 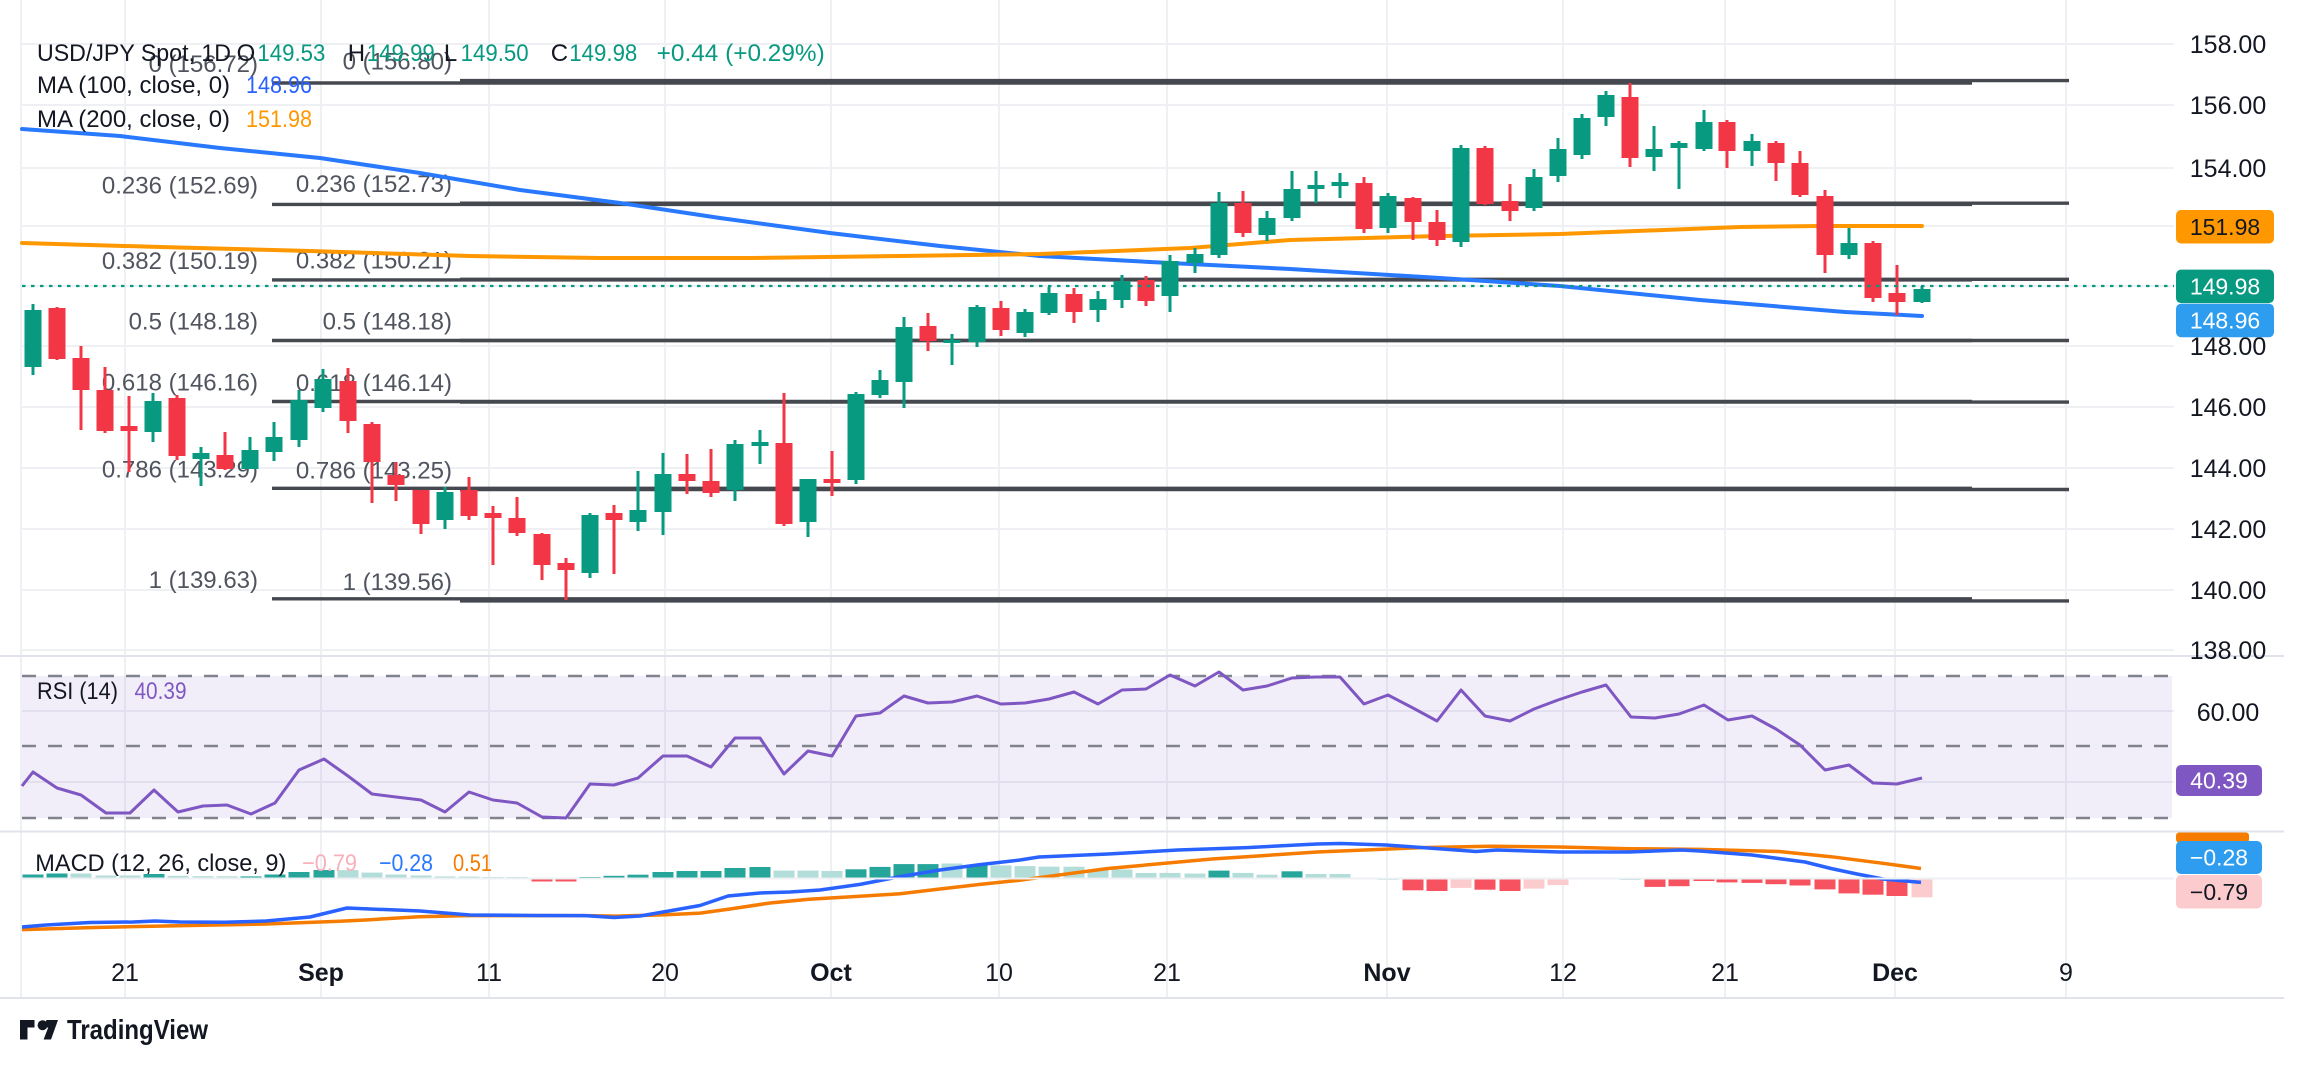 What do you see at coordinates (1386, 973) in the screenshot?
I see `svg-text: Nov` at bounding box center [1386, 973].